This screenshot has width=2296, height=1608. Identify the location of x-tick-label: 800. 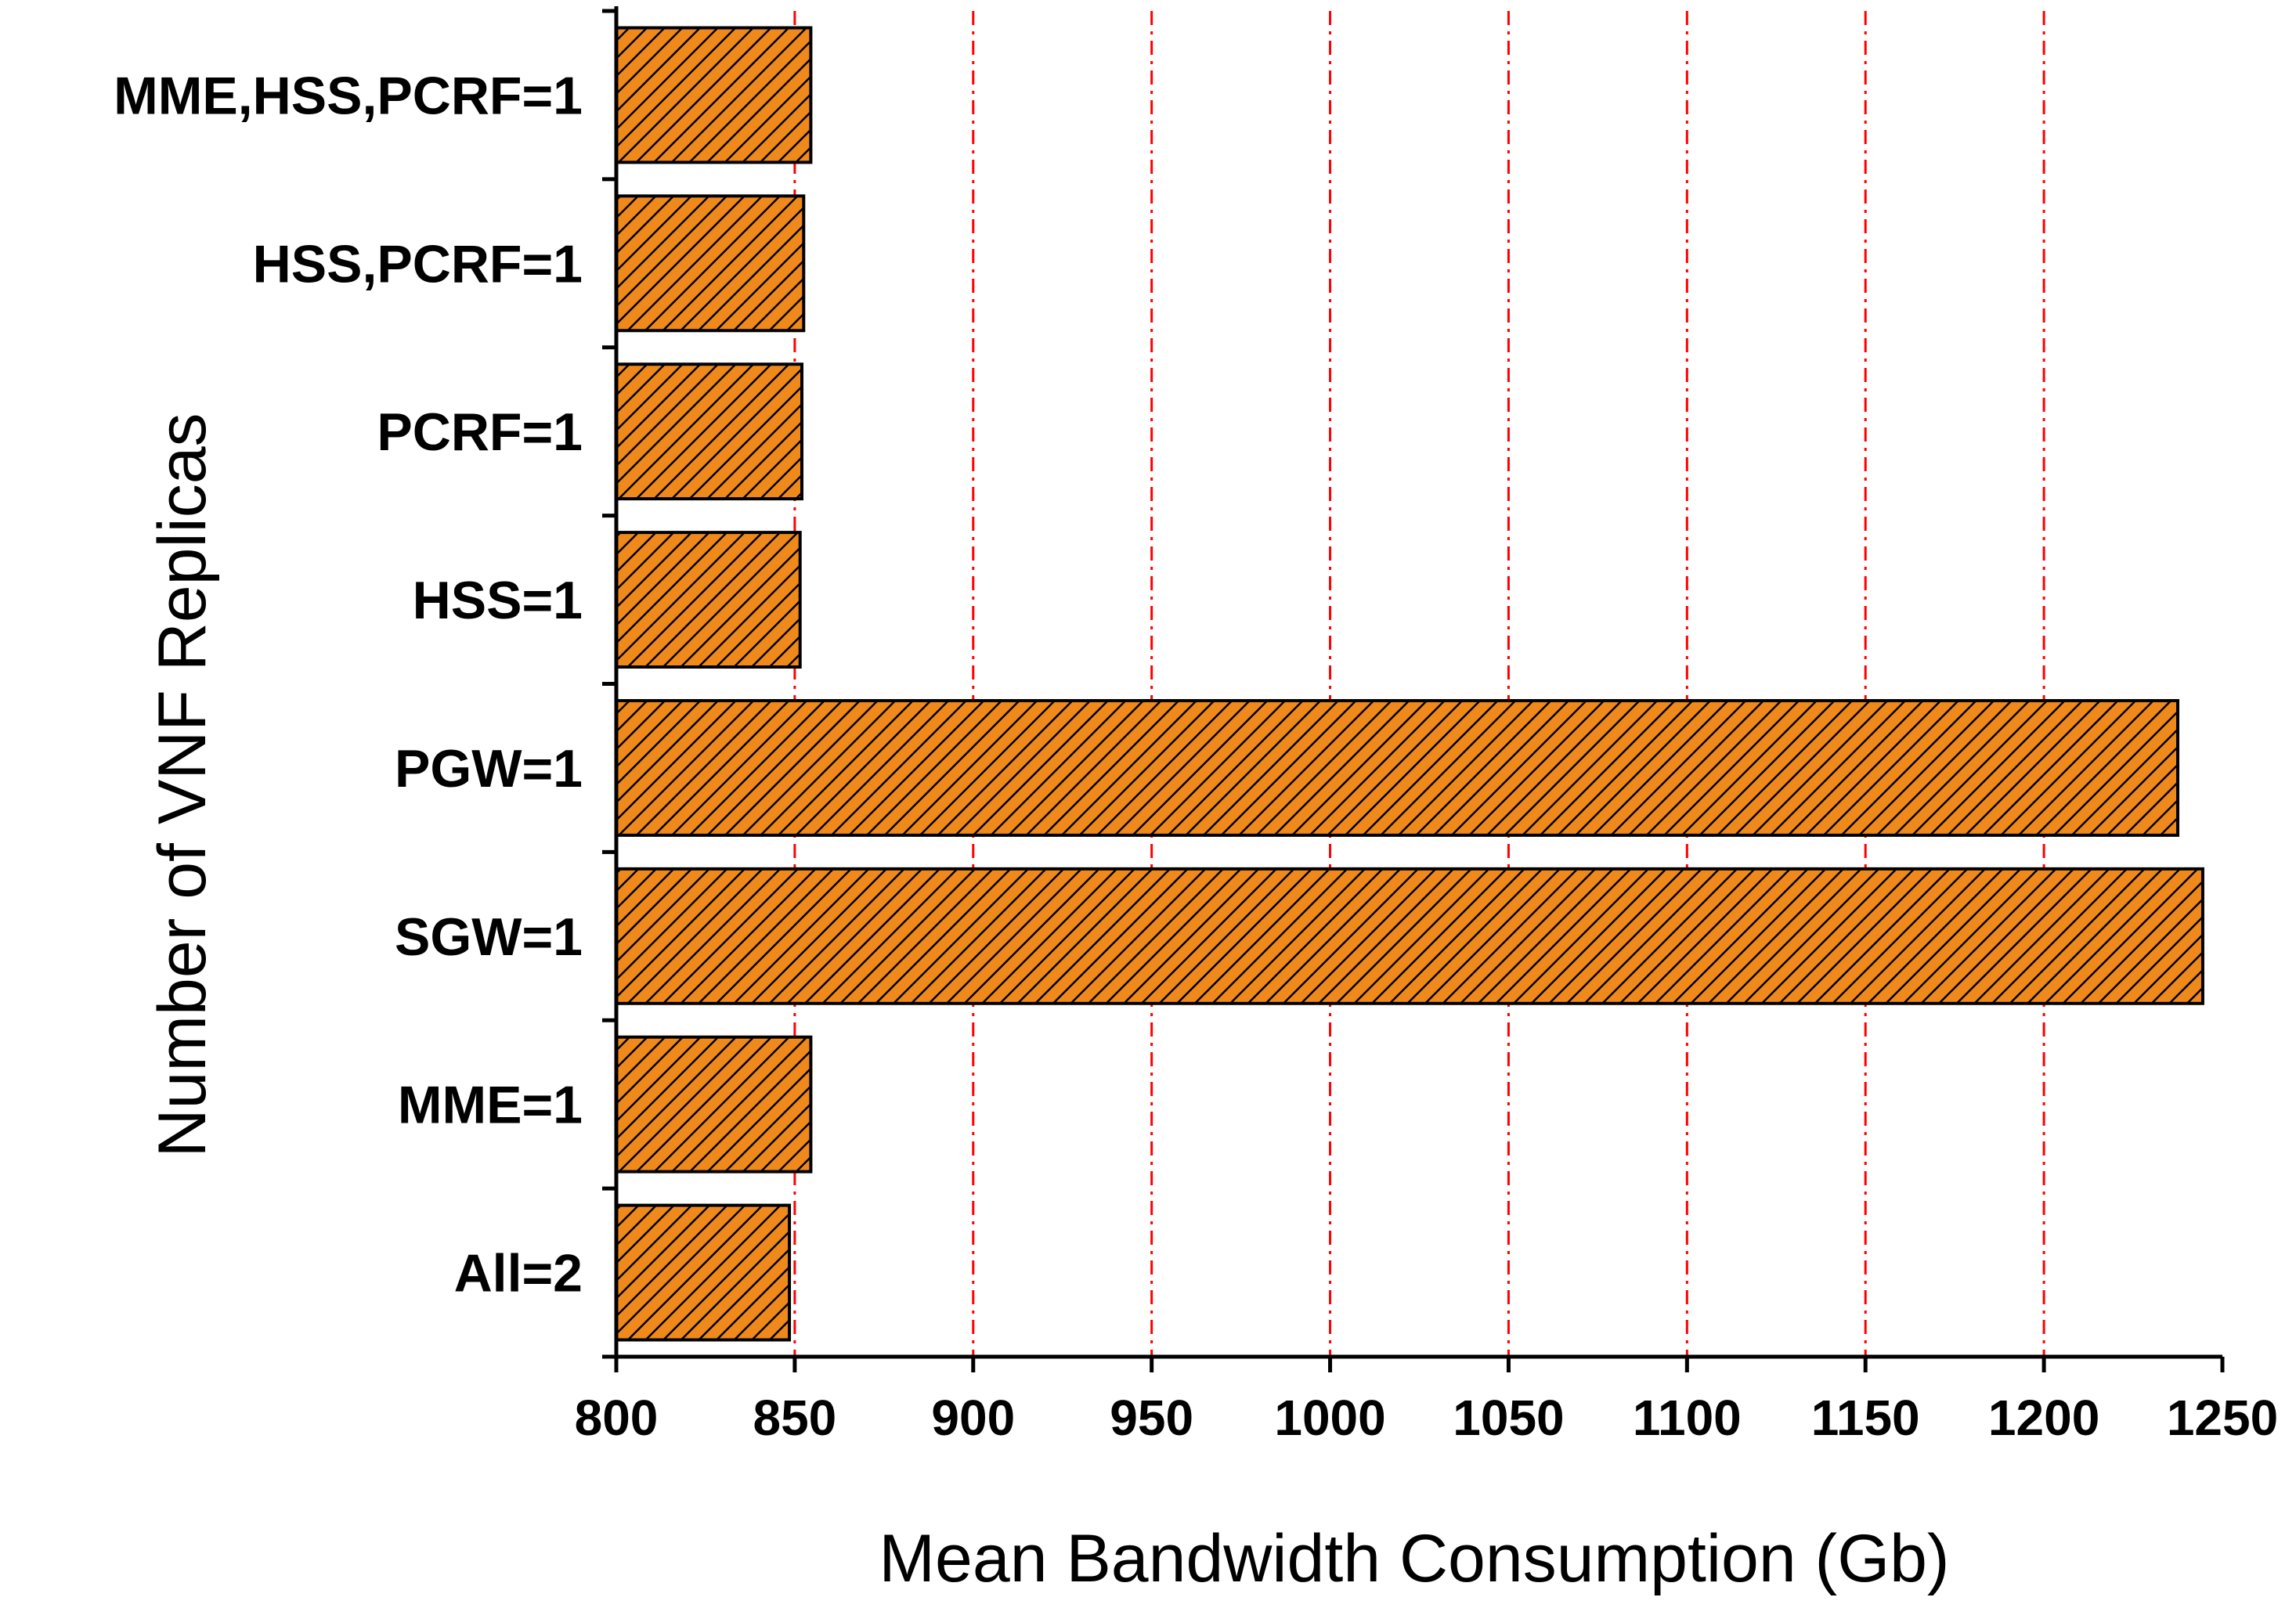
(617, 1418).